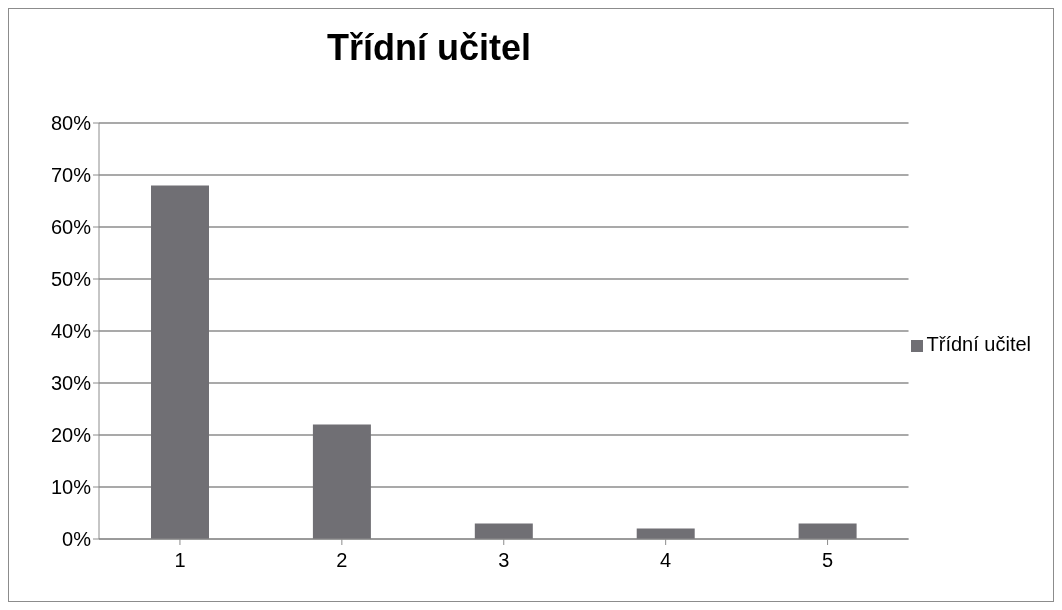 This screenshot has height=610, width=1062. I want to click on y-tick-label: 20%, so click(71, 435).